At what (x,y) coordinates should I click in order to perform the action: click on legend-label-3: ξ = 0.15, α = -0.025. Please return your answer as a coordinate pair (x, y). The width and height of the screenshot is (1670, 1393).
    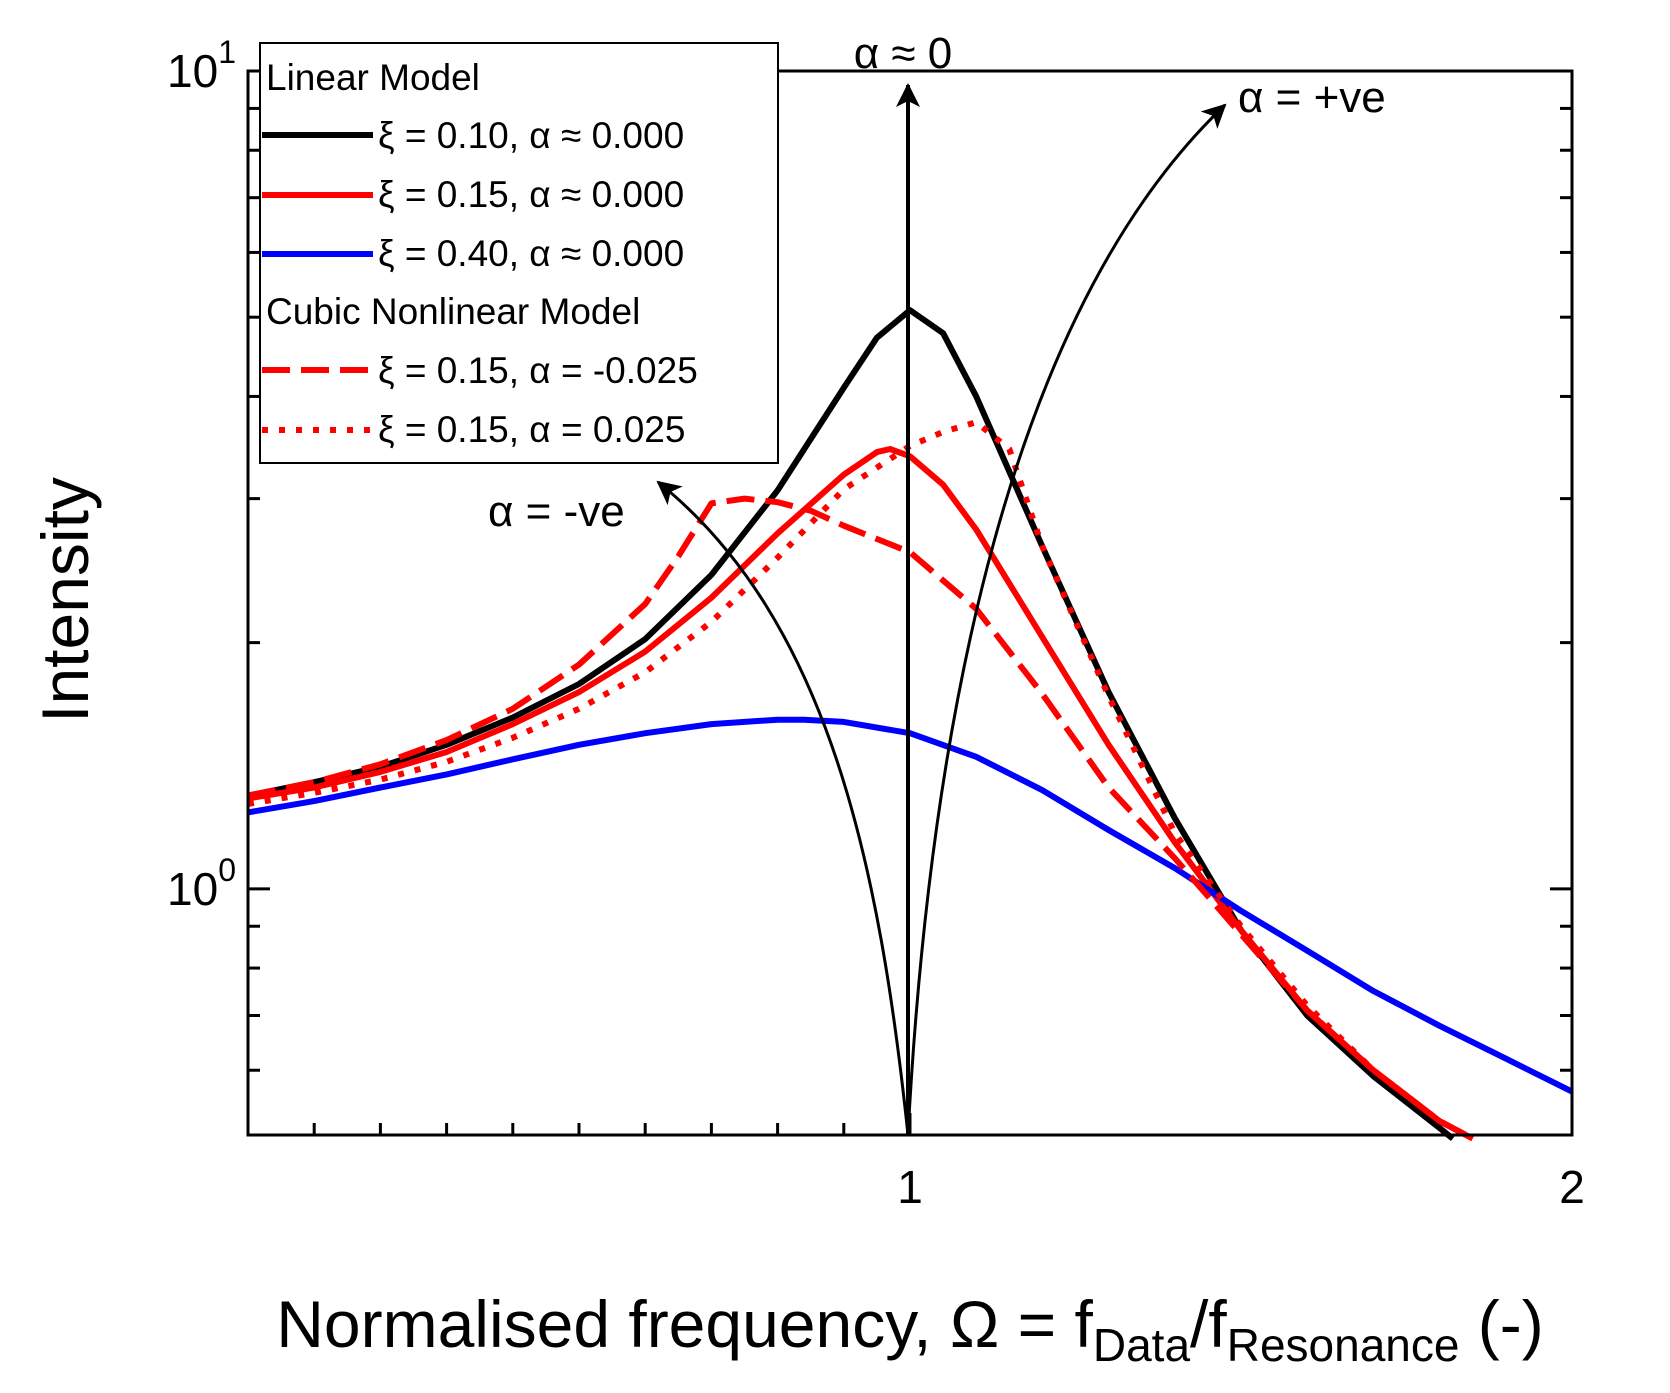
    Looking at the image, I should click on (538, 370).